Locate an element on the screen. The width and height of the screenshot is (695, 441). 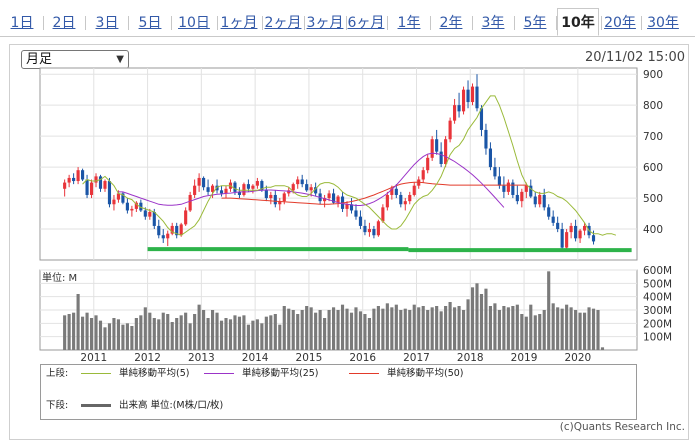
volume-swatch is located at coordinates (96, 405).